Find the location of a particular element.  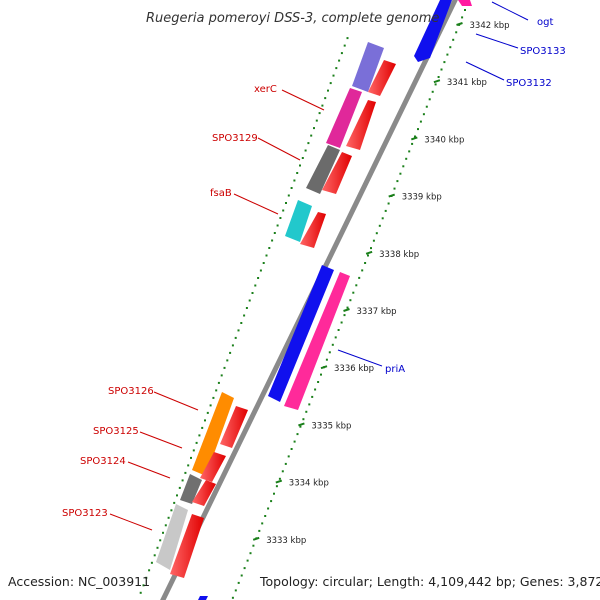

leader-ogt is located at coordinates (510, 11).